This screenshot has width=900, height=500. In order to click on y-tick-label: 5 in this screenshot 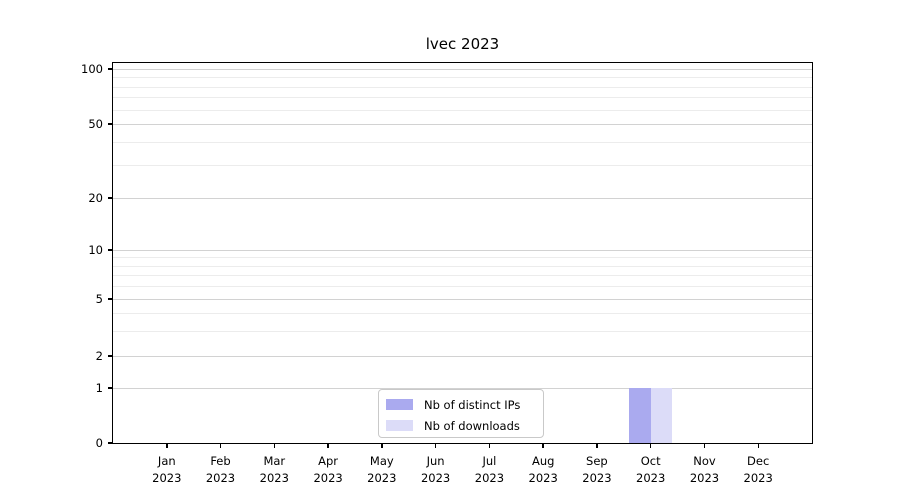, I will do `click(99, 299)`.